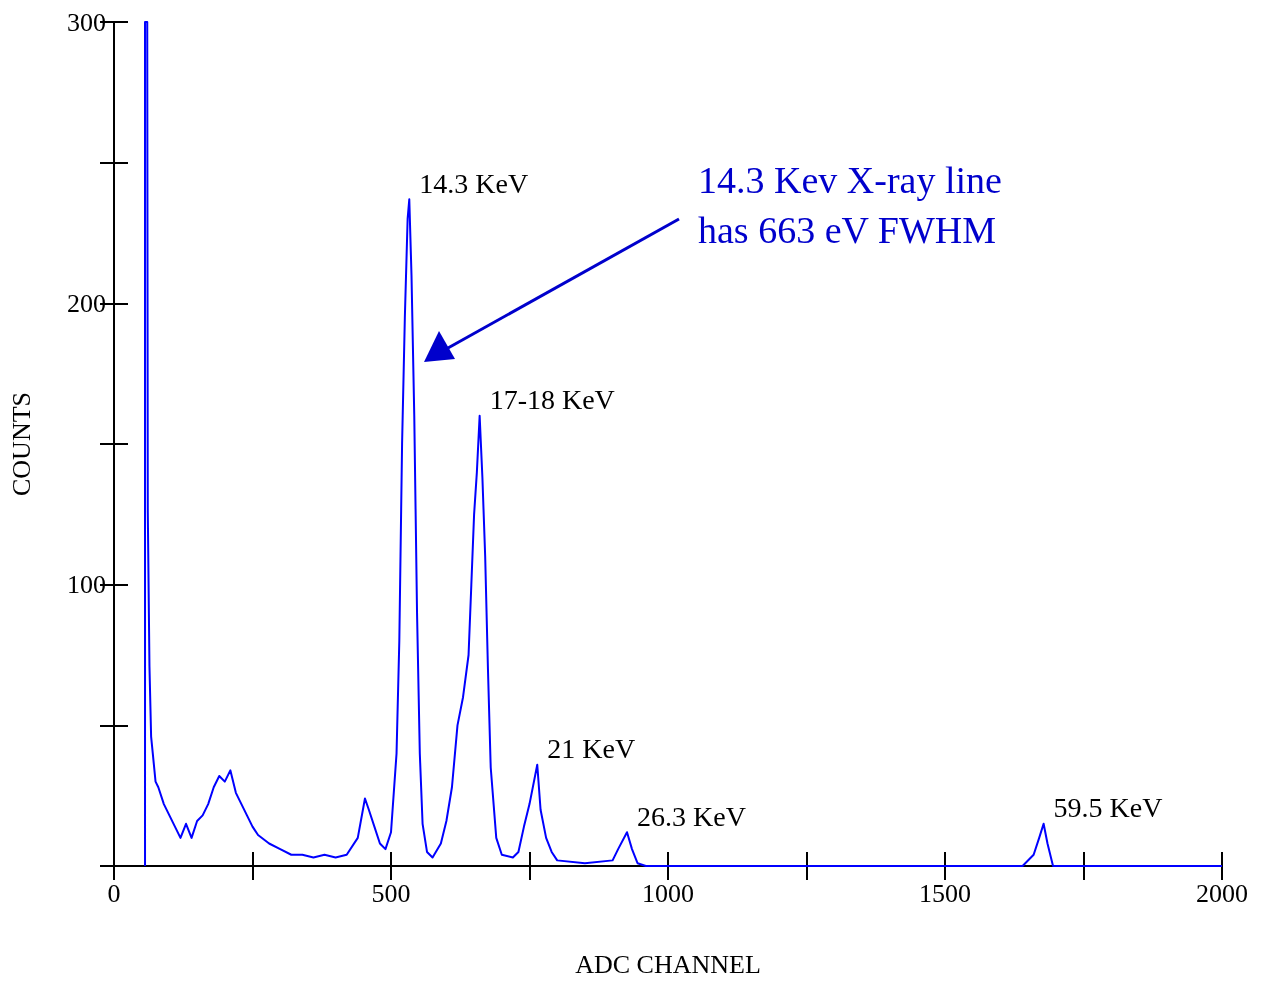 This screenshot has width=1267, height=982. Describe the element at coordinates (21, 444) in the screenshot. I see `y-axis-title: COUNTS` at that location.